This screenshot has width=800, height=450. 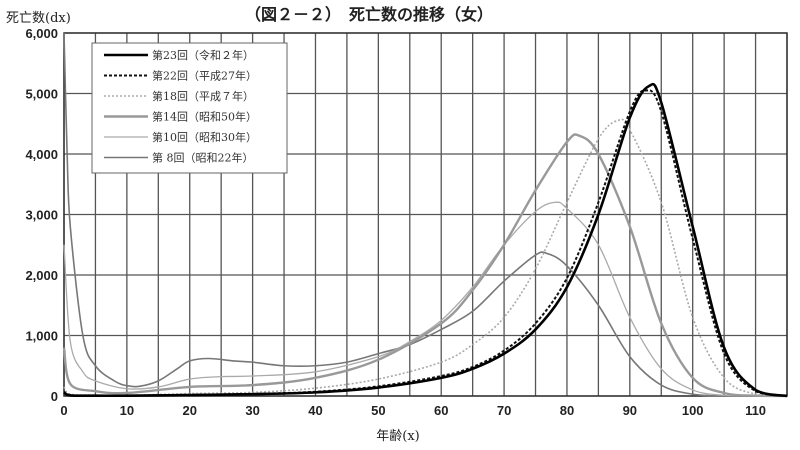 What do you see at coordinates (190, 410) in the screenshot?
I see `x-tick-label: 20` at bounding box center [190, 410].